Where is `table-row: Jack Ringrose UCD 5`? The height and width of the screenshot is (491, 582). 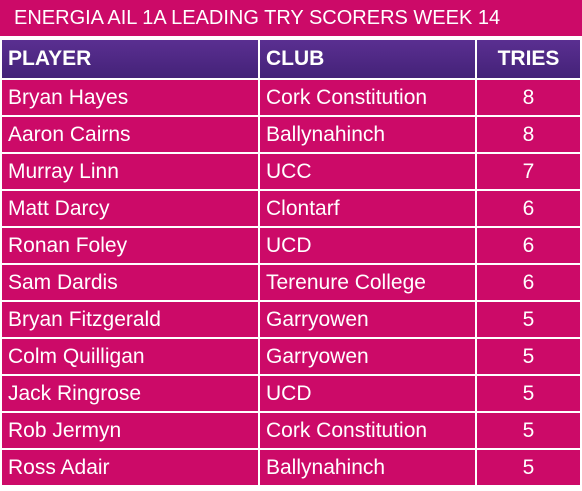
table-row: Jack Ringrose UCD 5 is located at coordinates (291, 393).